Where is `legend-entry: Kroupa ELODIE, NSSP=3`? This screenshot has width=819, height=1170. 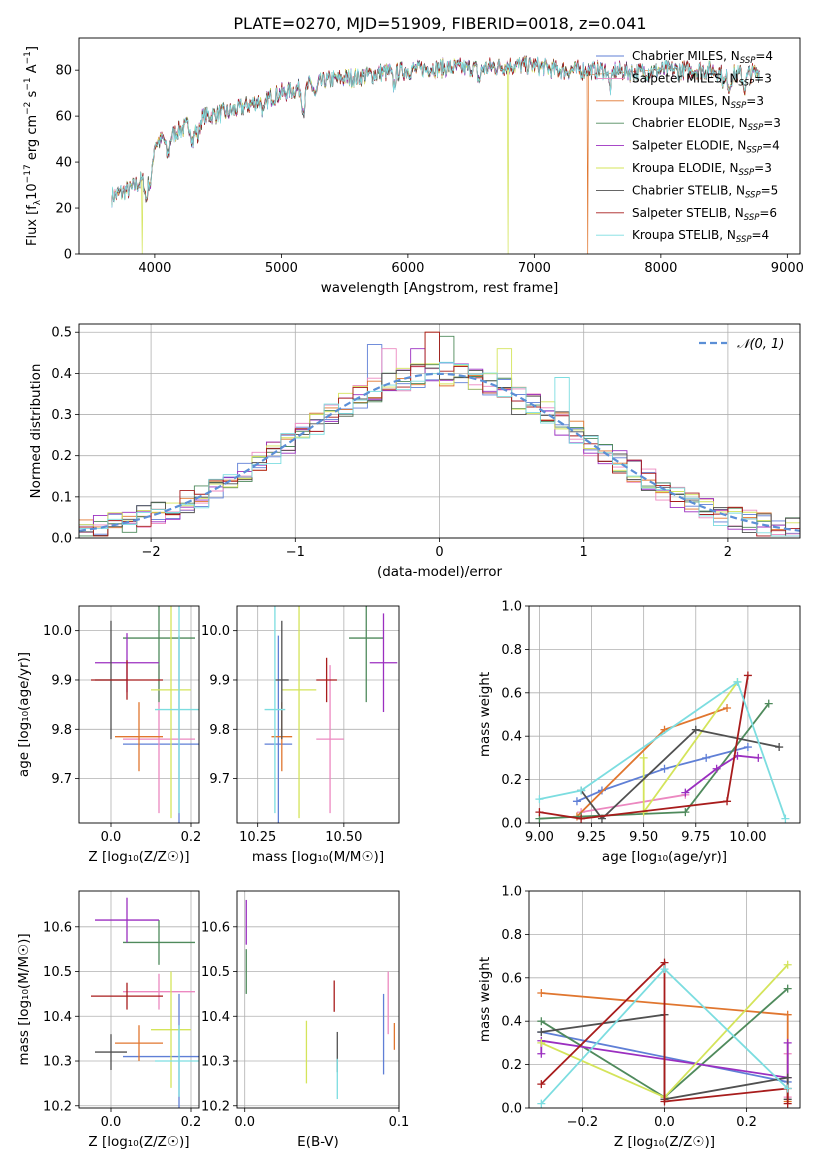
legend-entry: Kroupa ELODIE, NSSP=3 is located at coordinates (702, 169).